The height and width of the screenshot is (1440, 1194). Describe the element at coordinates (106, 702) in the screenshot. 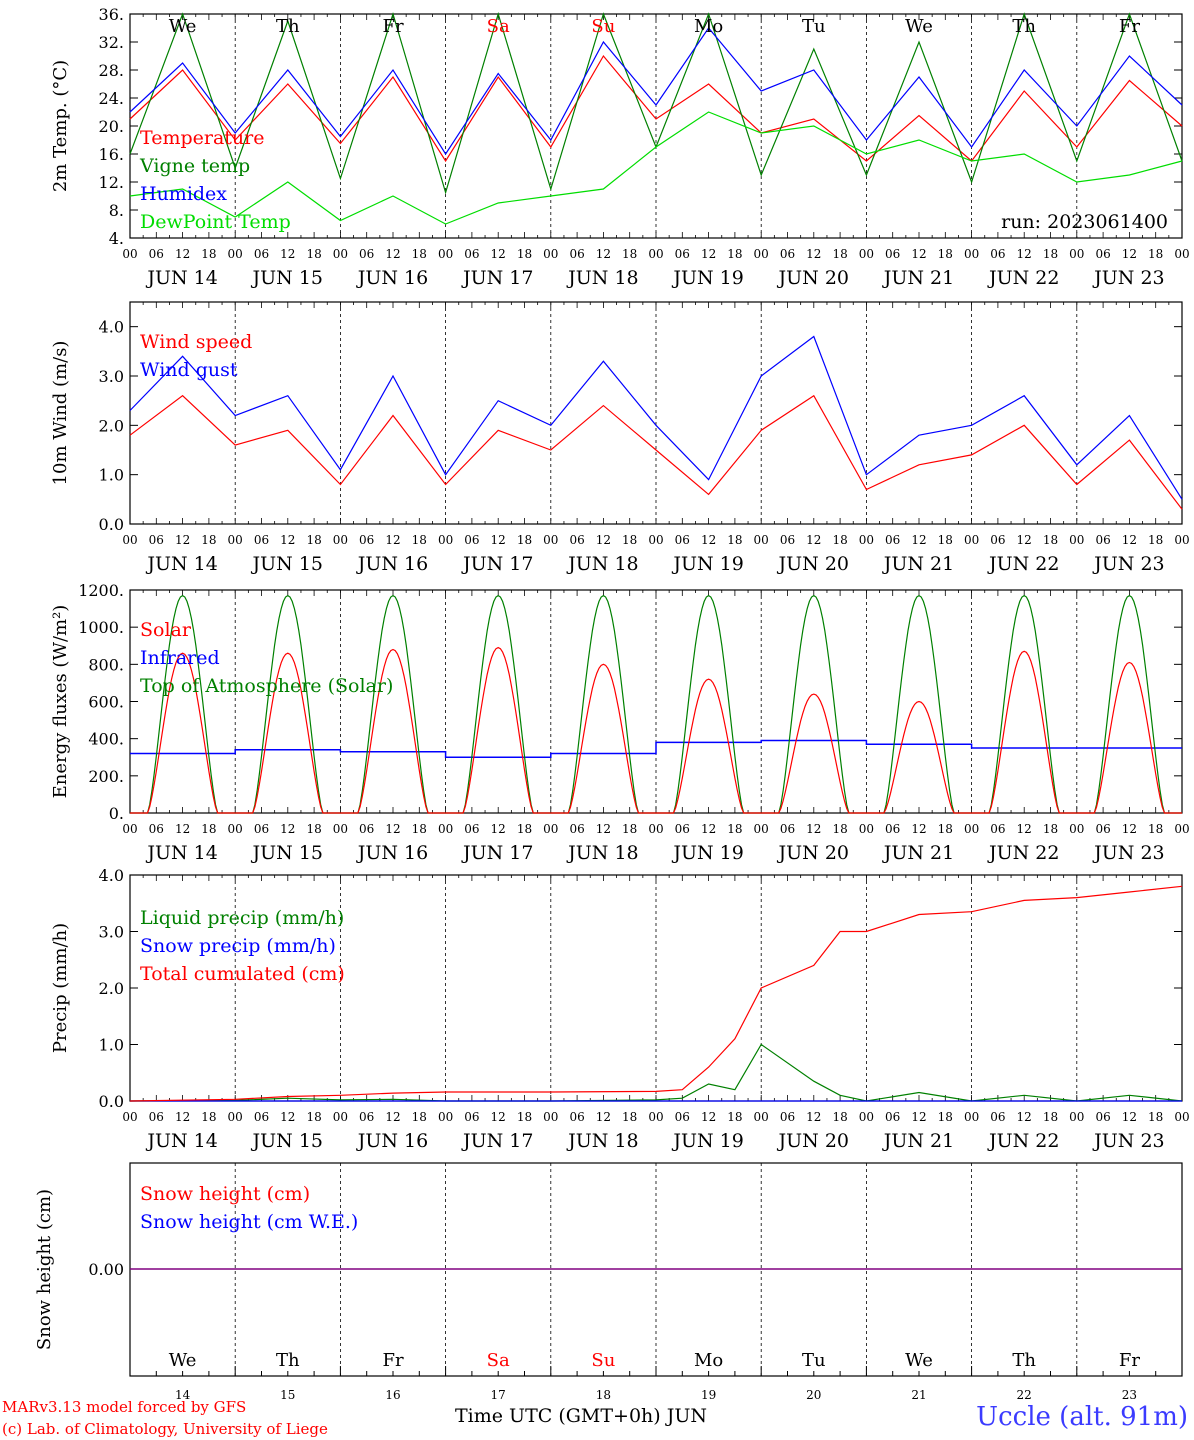

I see `y-tick-label: 600.` at that location.